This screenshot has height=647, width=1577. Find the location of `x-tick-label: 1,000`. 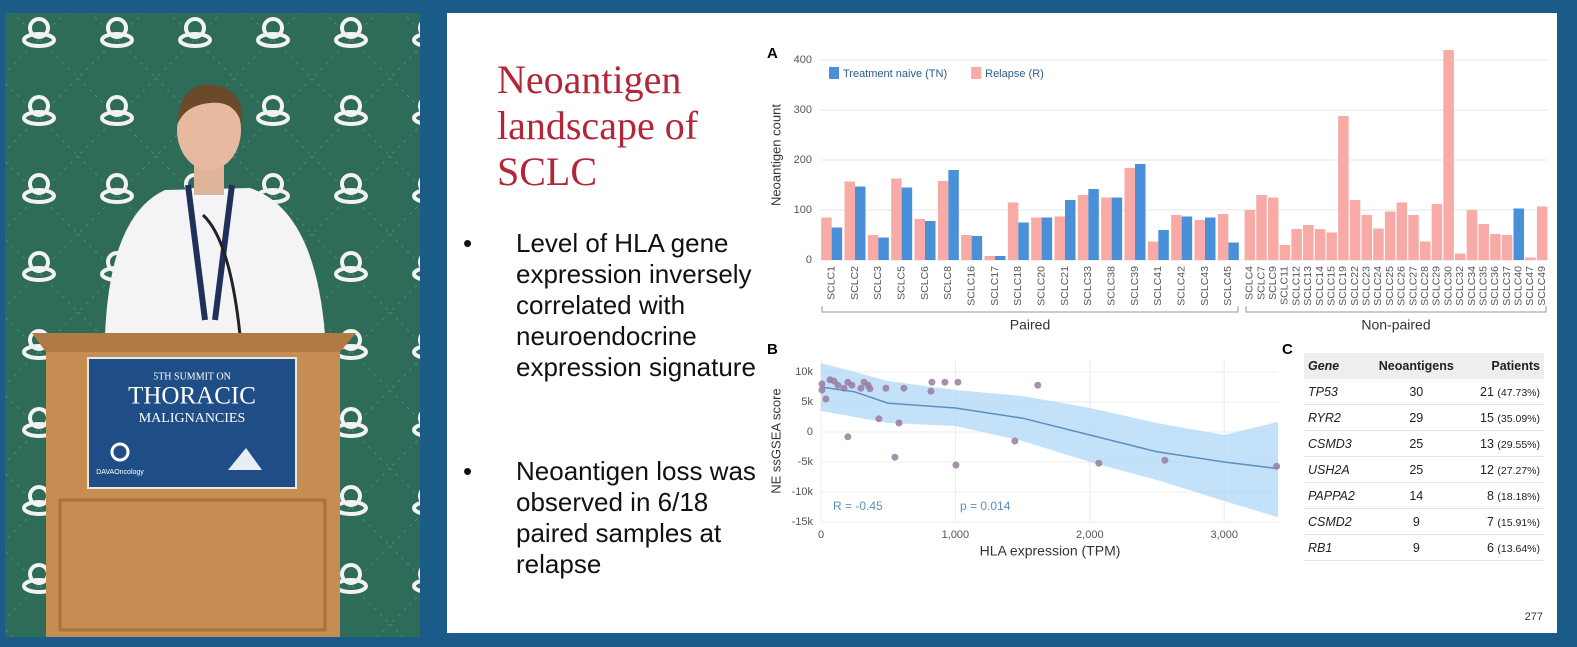

x-tick-label: 1,000 is located at coordinates (956, 535).